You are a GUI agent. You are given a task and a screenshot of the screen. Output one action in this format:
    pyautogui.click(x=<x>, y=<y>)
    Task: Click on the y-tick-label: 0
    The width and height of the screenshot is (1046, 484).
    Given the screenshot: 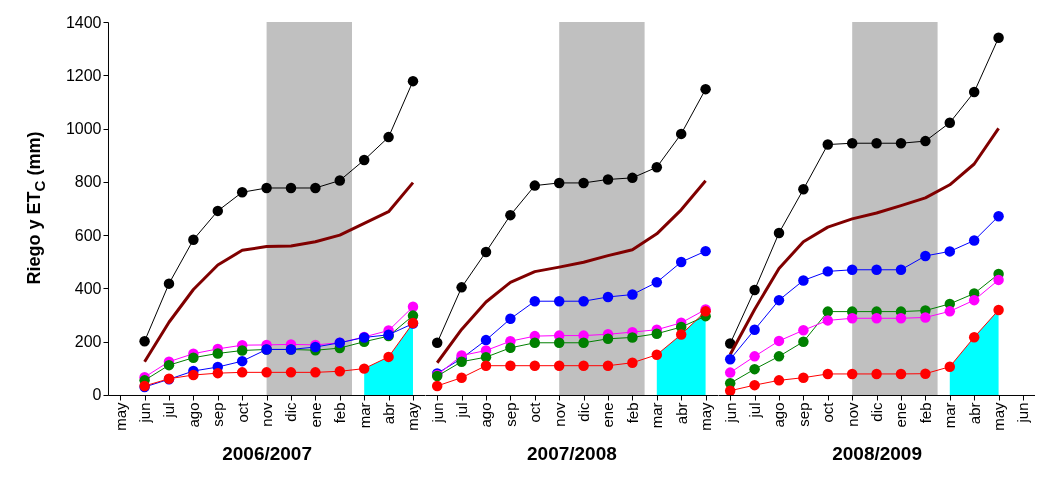 What is the action you would take?
    pyautogui.click(x=97, y=395)
    